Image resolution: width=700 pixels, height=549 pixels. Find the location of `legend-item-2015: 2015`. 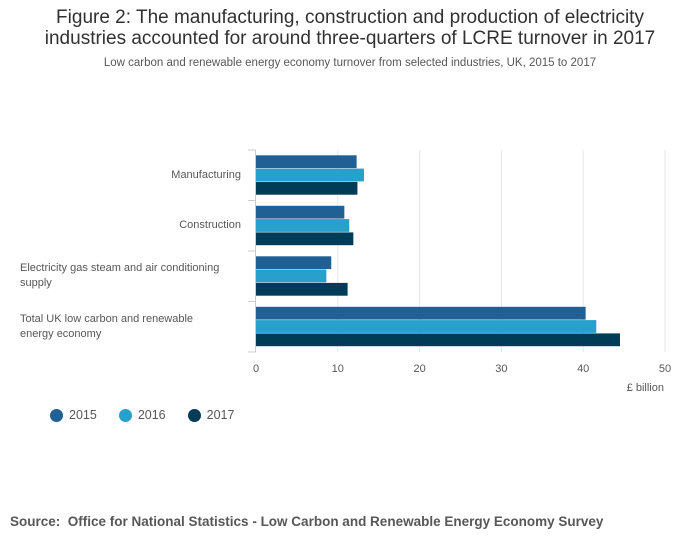

legend-item-2015: 2015 is located at coordinates (73, 415).